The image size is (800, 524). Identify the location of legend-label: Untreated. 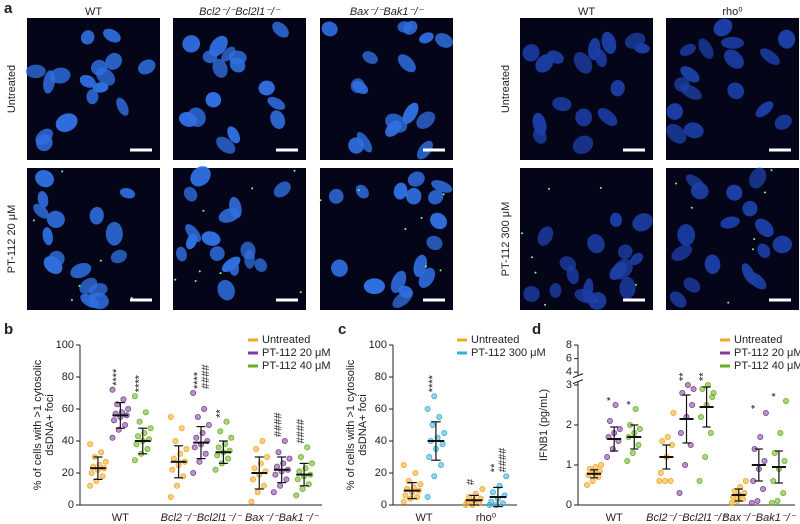
(495, 340).